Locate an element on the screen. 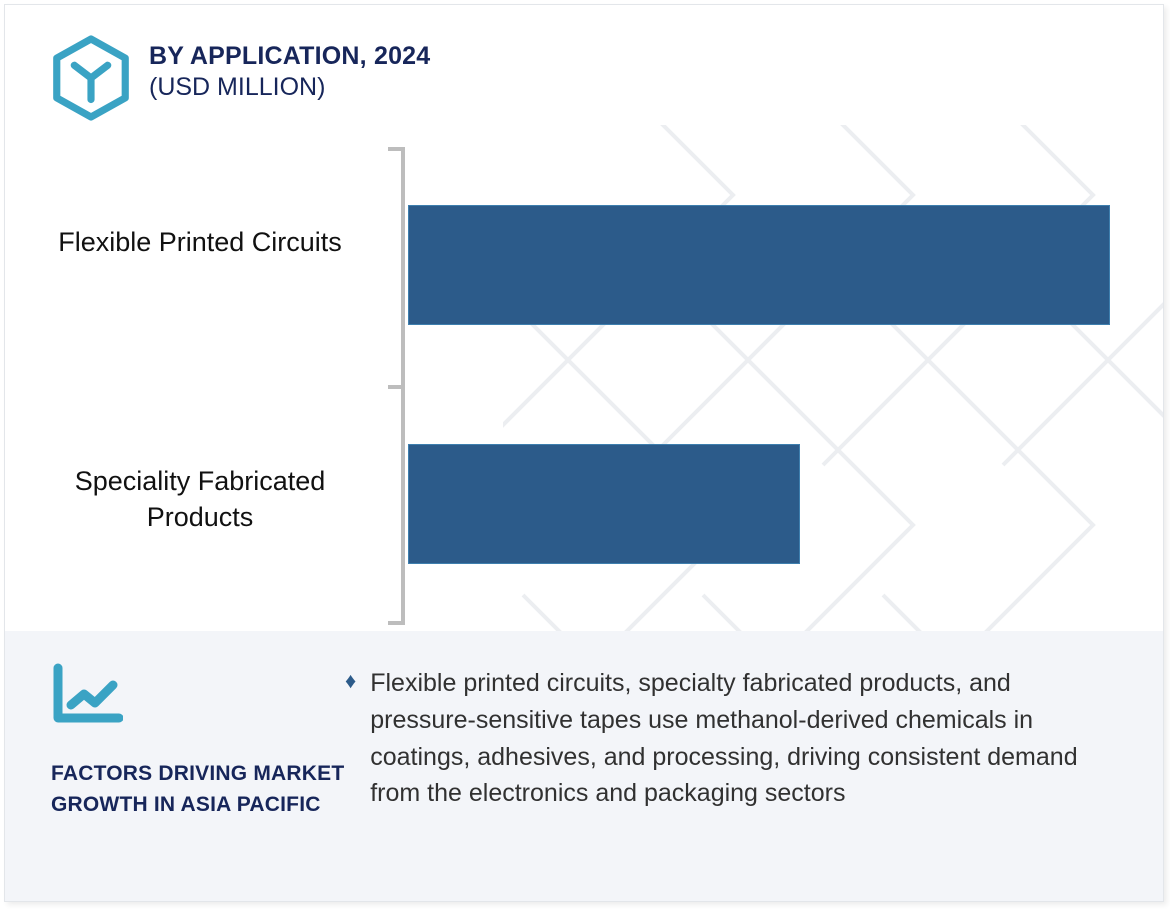  page-title: BY APPLICATION, 2024 is located at coordinates (290, 56).